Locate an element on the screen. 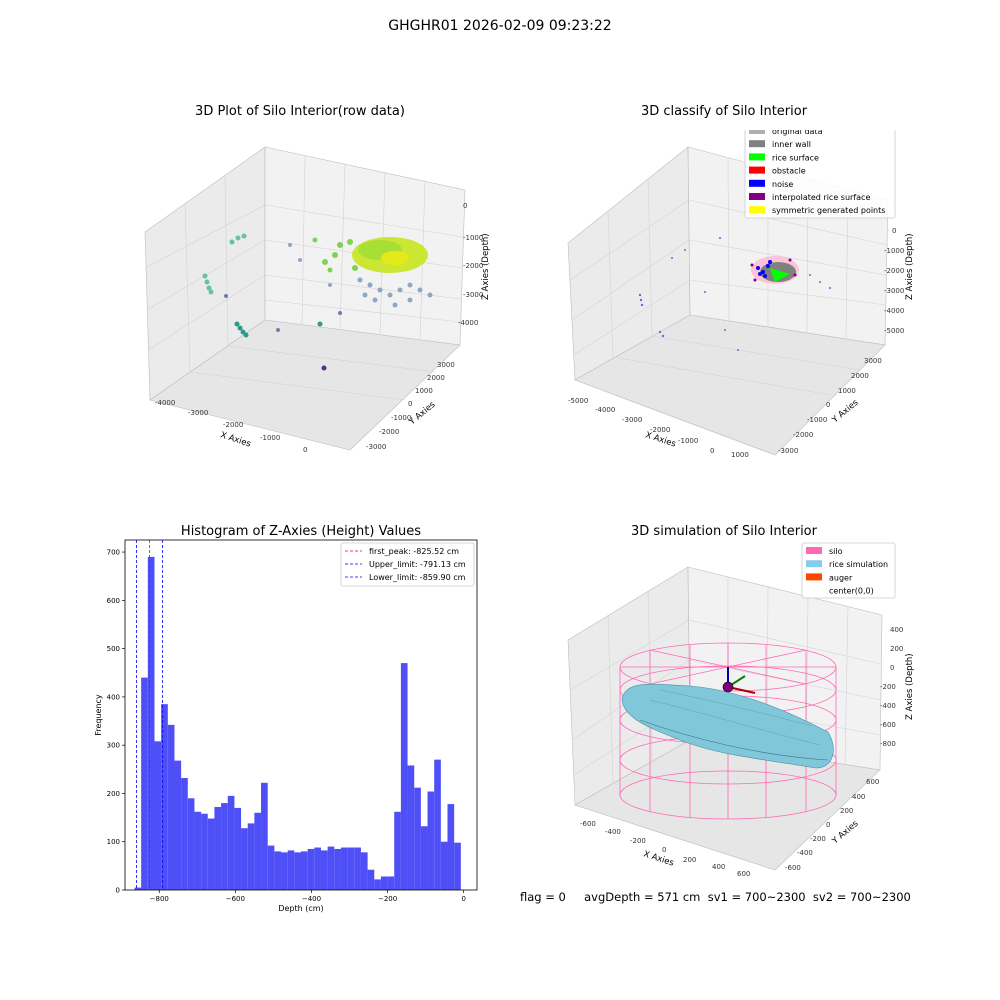 Image resolution: width=1000 pixels, height=1000 pixels. histogram-y-tick-label: 0 is located at coordinates (118, 891).